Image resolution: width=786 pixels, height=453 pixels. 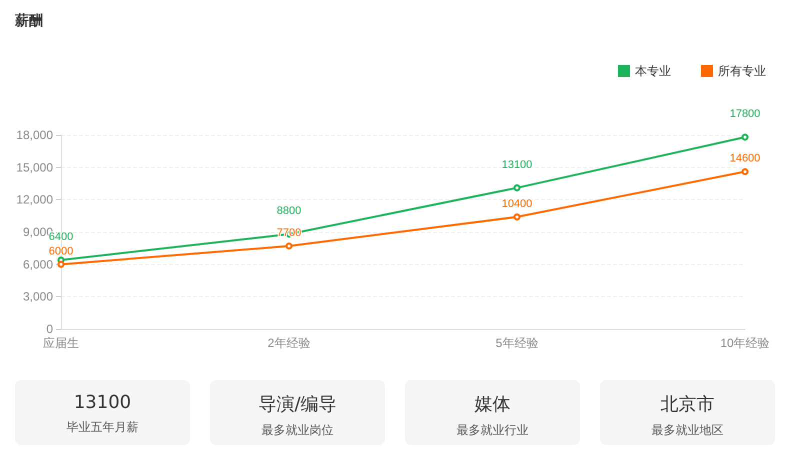 I want to click on text: 最多就业地区, so click(x=687, y=430).